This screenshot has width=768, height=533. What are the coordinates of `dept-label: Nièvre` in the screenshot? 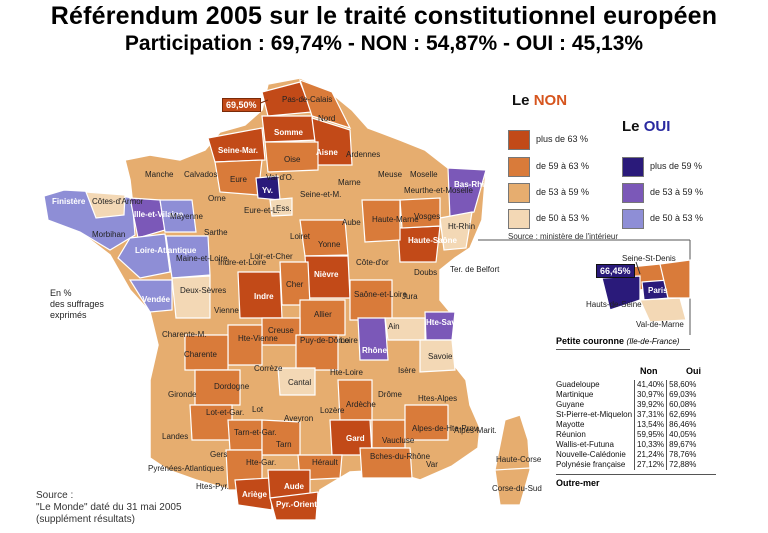 It's located at (326, 274).